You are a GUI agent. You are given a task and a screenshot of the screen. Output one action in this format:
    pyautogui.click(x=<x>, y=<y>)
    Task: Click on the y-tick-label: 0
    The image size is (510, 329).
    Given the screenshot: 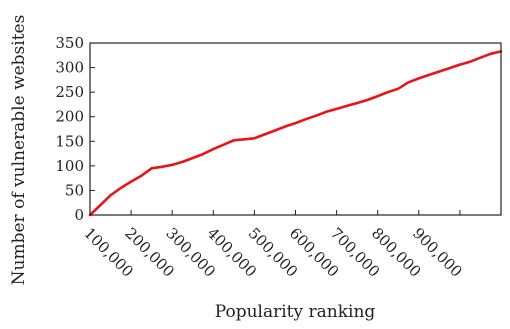 What is the action you would take?
    pyautogui.click(x=79, y=215)
    